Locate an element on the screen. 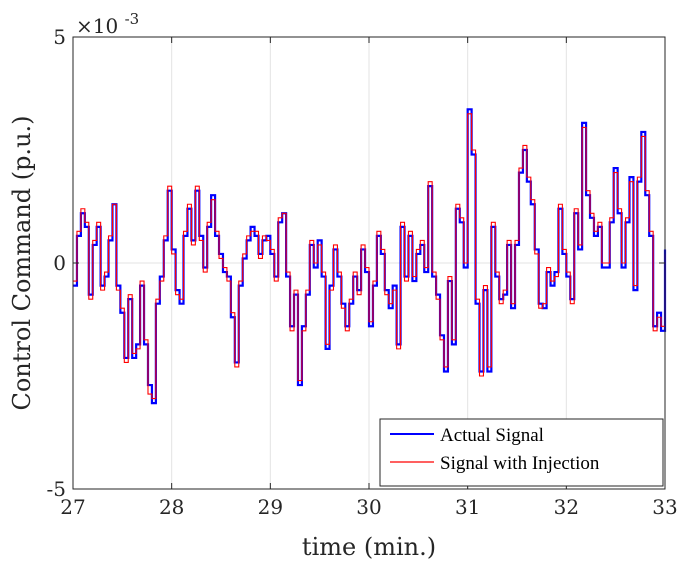 Image resolution: width=678 pixels, height=565 pixels. x-tick-label: 27 is located at coordinates (72, 507).